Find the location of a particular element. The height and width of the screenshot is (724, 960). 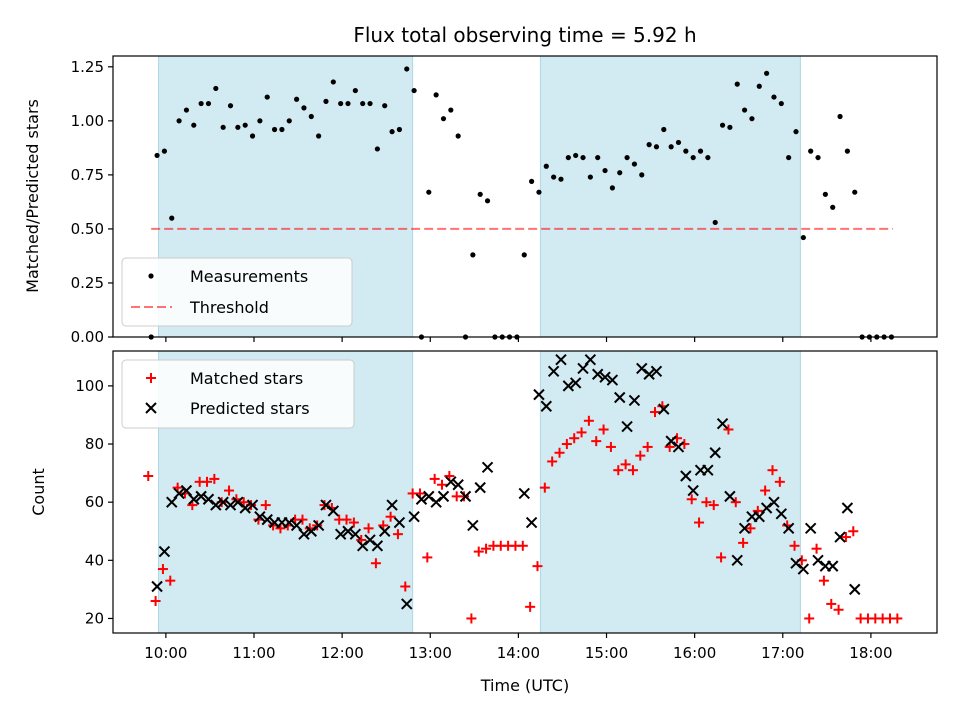

legend-predicted-label: Predicted stars is located at coordinates (250, 408).